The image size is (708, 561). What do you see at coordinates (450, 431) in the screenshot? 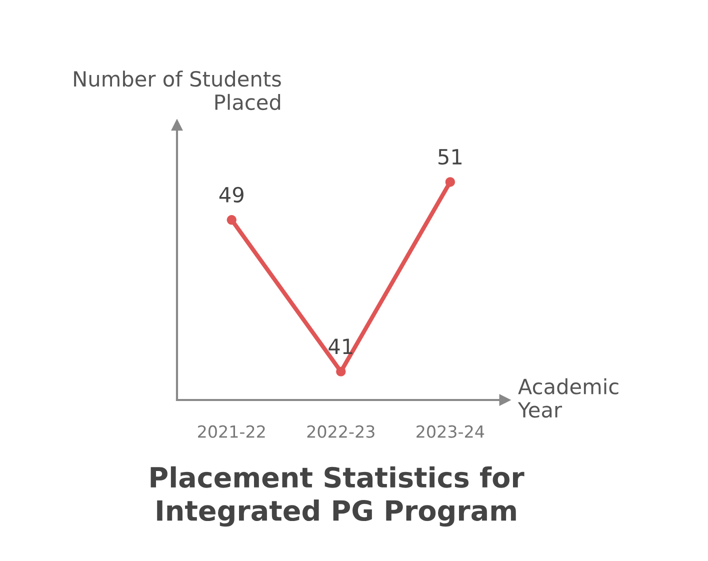
I see `x-tick-label: 2023-24` at bounding box center [450, 431].